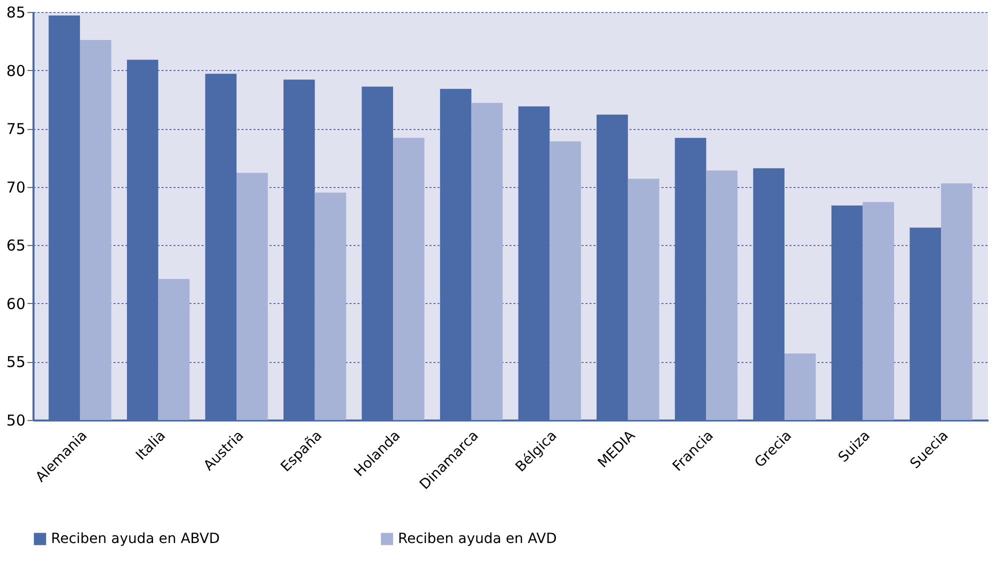 The width and height of the screenshot is (998, 583). Describe the element at coordinates (16, 71) in the screenshot. I see `y-tick-label: 80` at that location.